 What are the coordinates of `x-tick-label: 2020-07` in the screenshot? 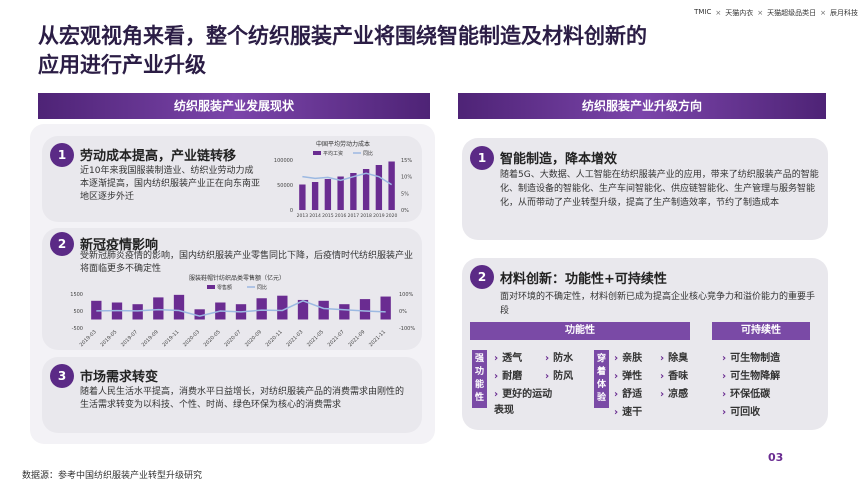 It's located at (232, 338).